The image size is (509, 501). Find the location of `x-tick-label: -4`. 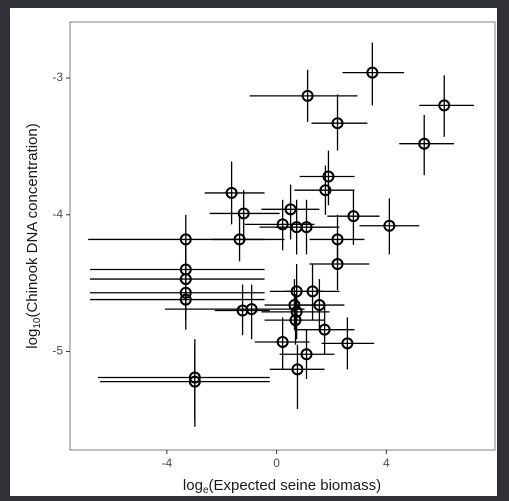

x-tick-label: -4 is located at coordinates (167, 463).